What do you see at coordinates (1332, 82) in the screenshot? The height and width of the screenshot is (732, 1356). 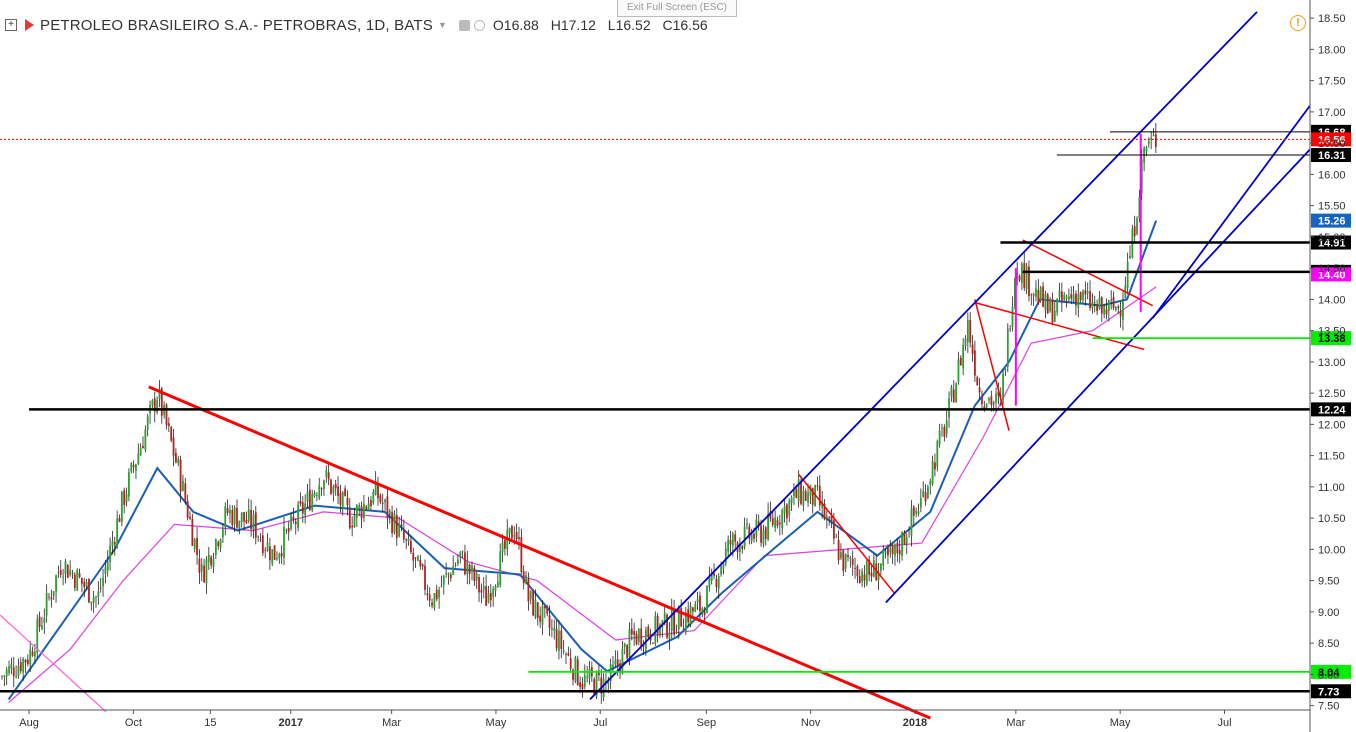 I see `y-tick-label: 17.50` at bounding box center [1332, 82].